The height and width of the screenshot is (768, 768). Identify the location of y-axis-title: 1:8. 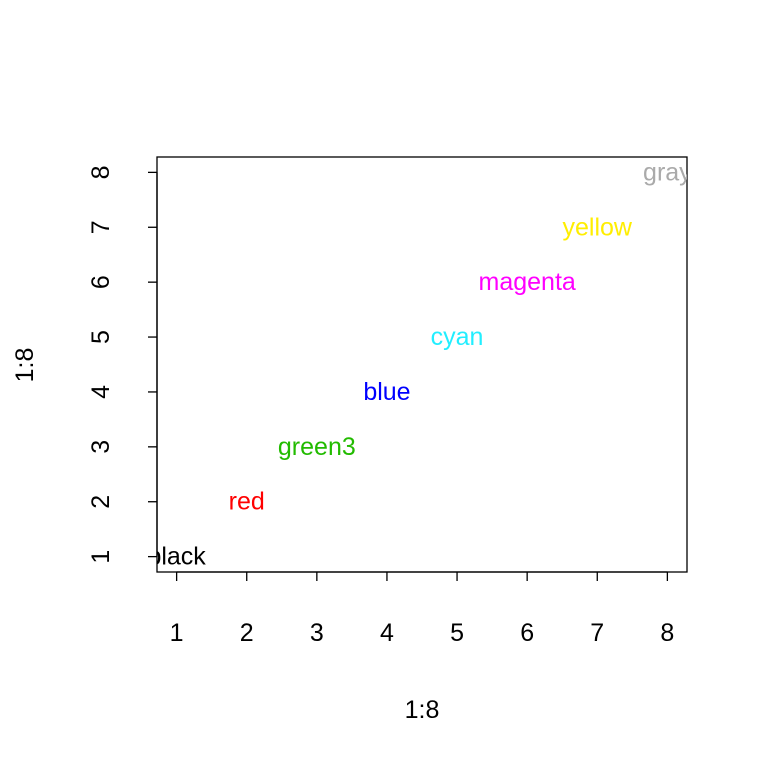
(25, 365).